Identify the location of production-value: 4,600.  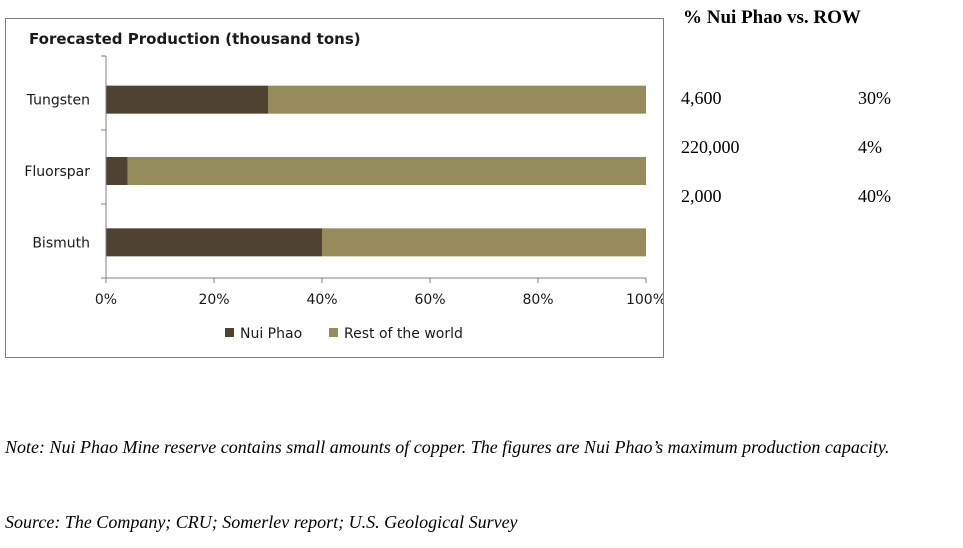
(701, 98).